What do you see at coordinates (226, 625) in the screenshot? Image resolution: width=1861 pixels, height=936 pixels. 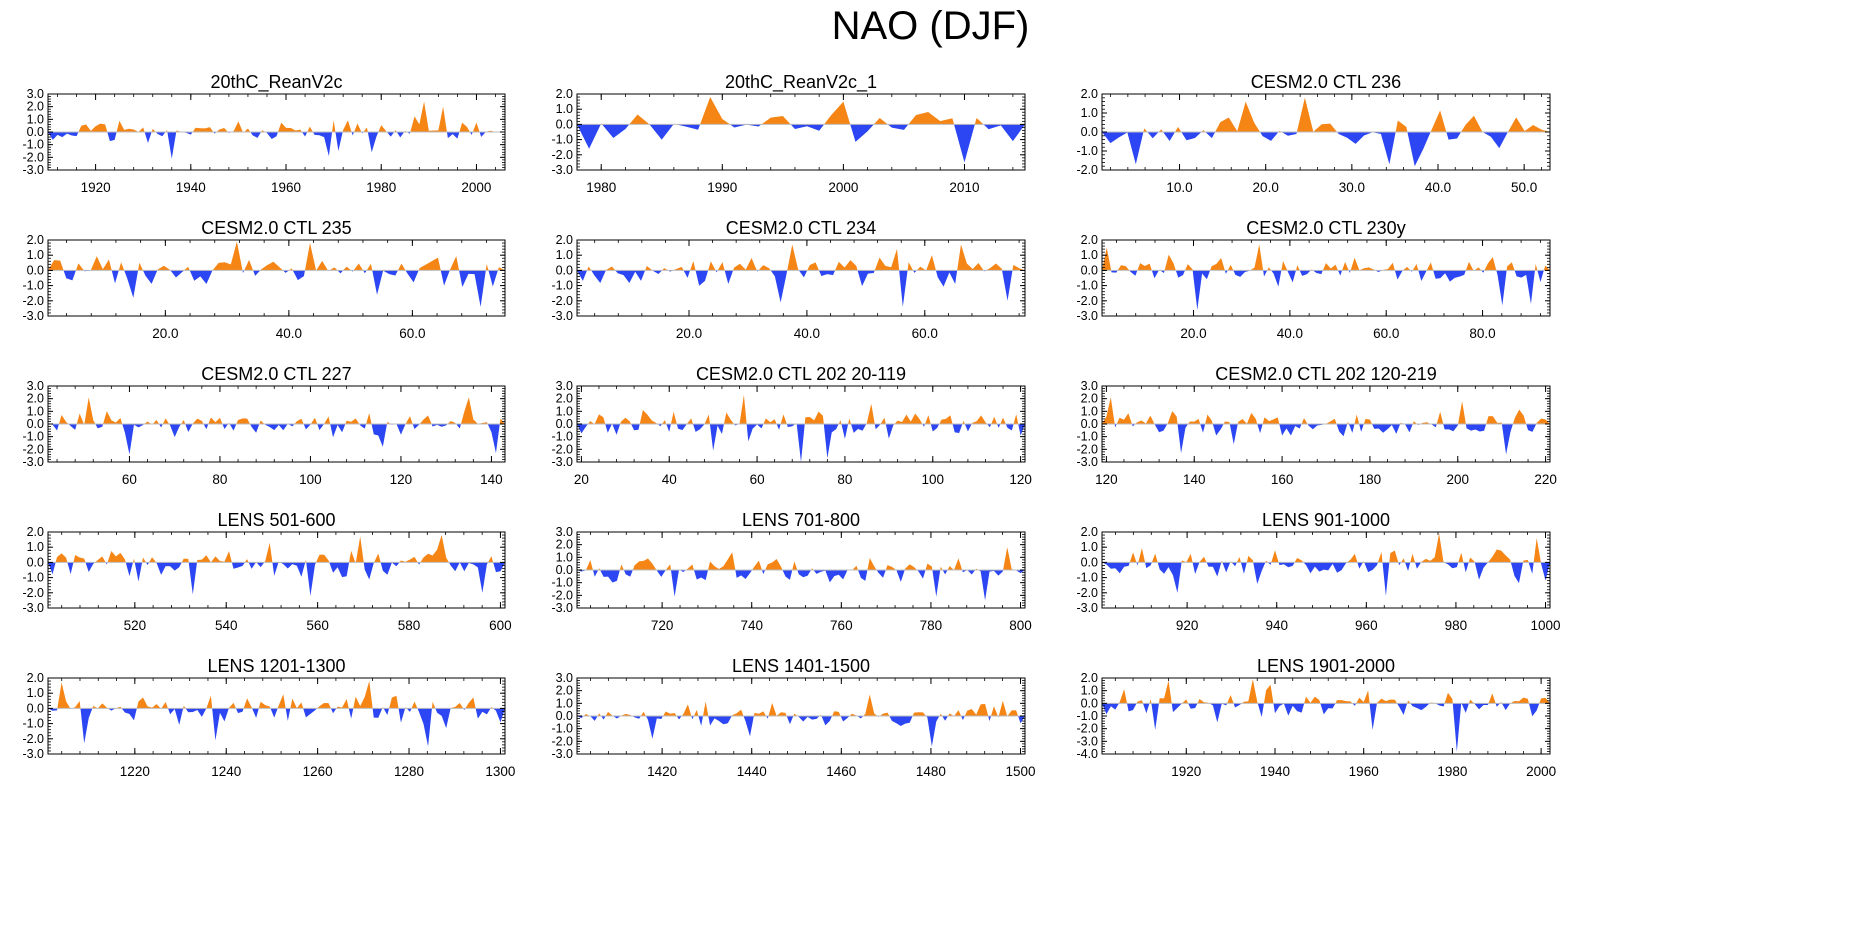 I see `x-tick-label: 540` at bounding box center [226, 625].